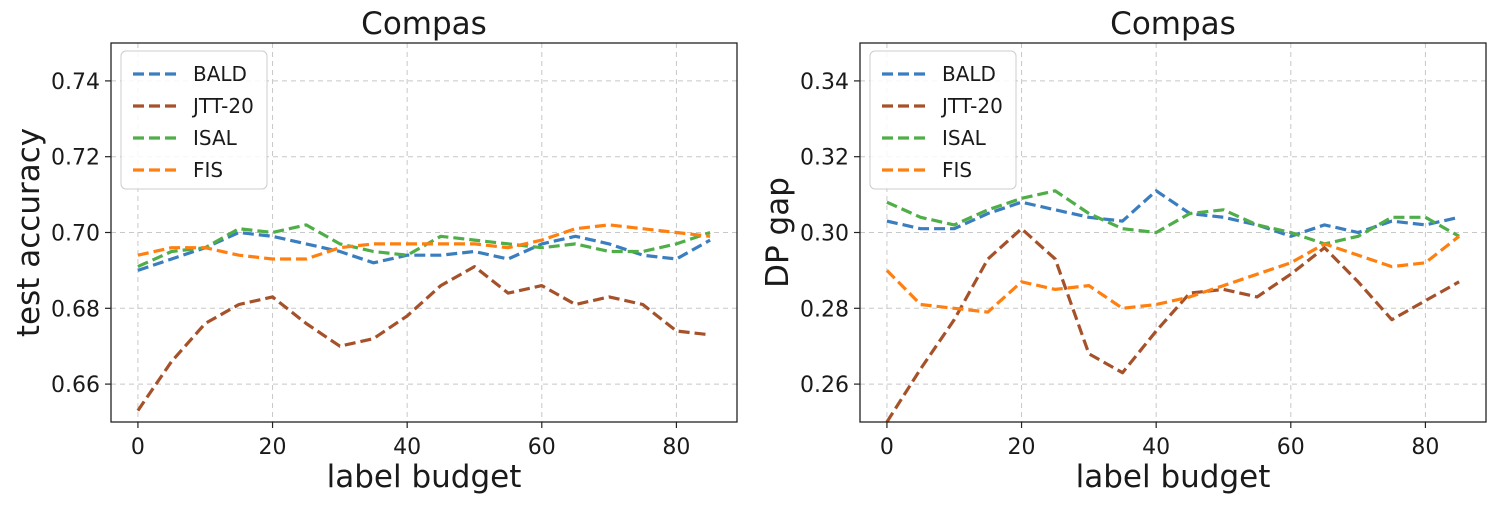 This screenshot has width=1495, height=507. What do you see at coordinates (75, 82) in the screenshot?
I see `y-tick-label: 0.74` at bounding box center [75, 82].